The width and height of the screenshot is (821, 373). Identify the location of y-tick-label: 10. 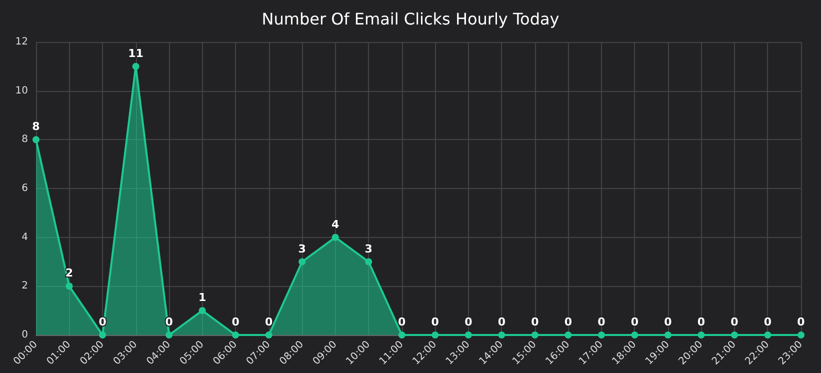
(21, 90).